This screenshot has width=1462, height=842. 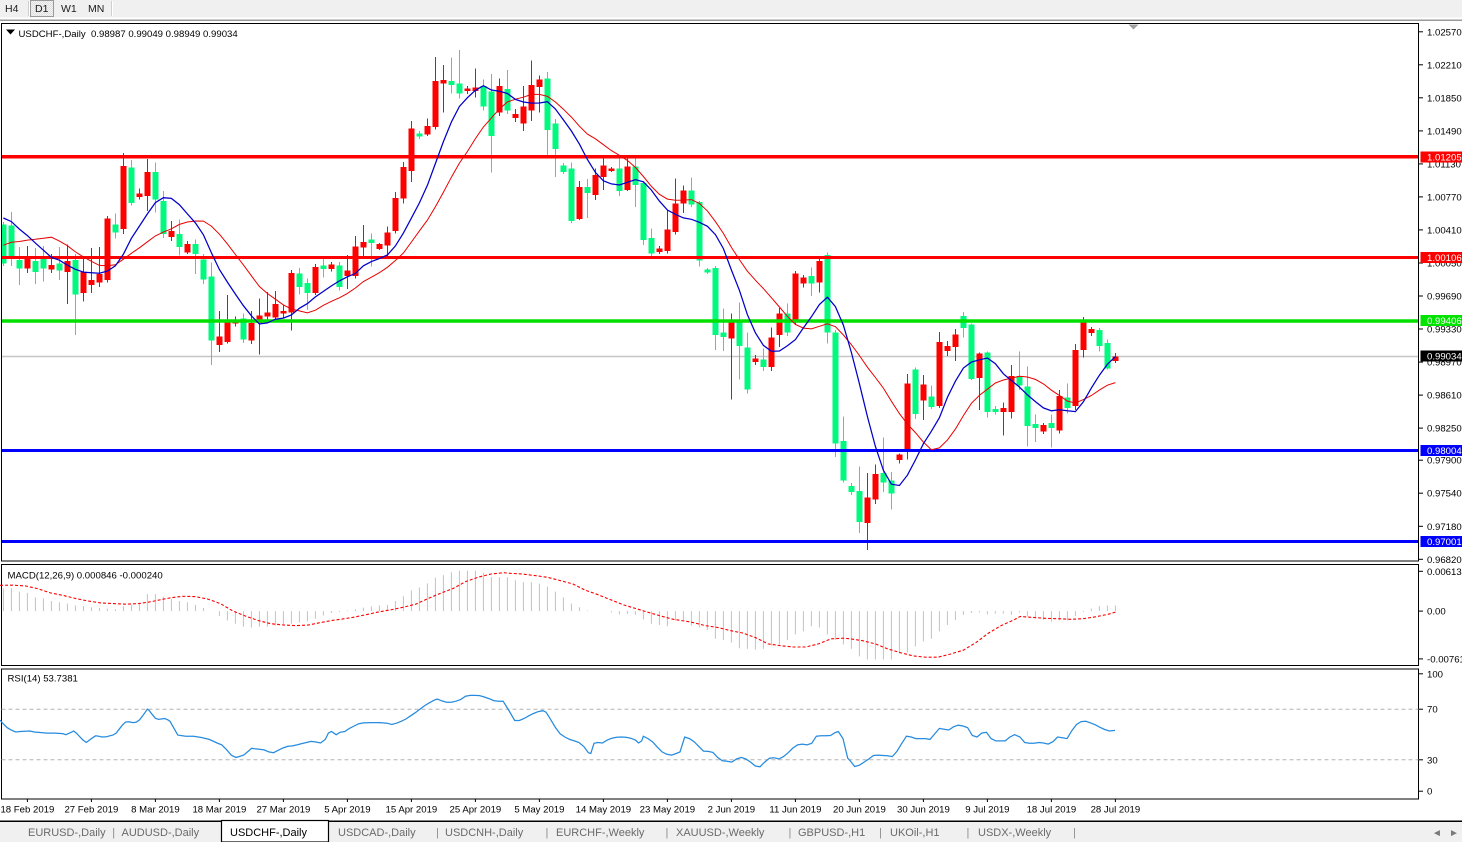 I want to click on svg-text: 23 May 2019, so click(x=667, y=810).